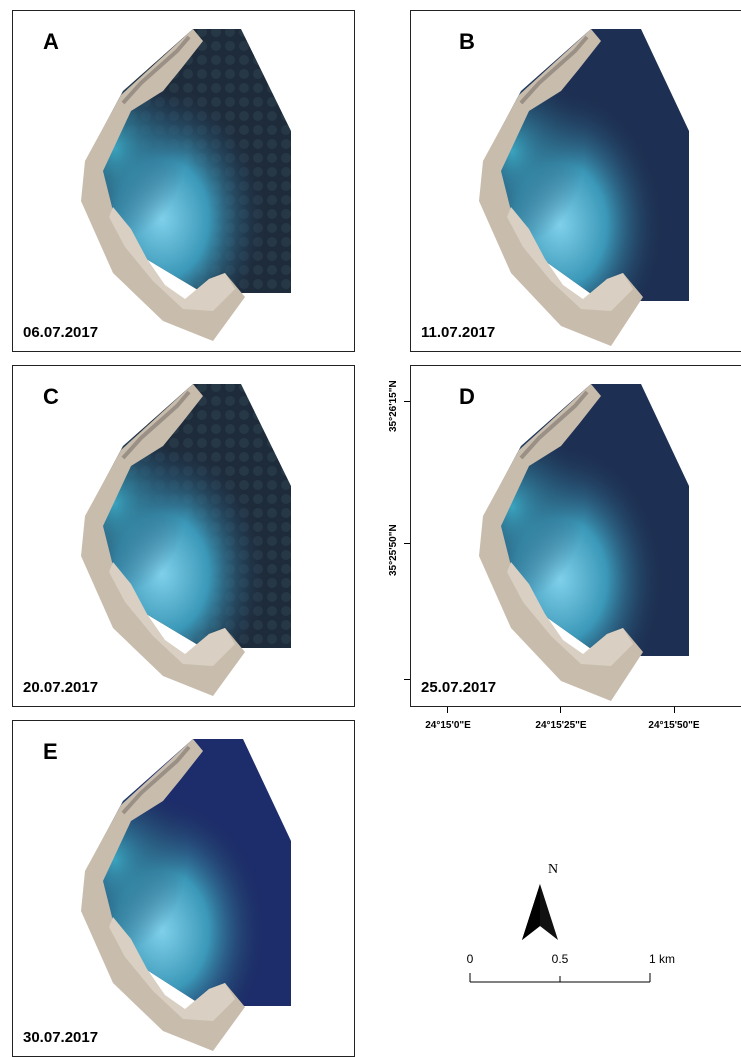 Image resolution: width=741 pixels, height=1057 pixels. Describe the element at coordinates (470, 959) in the screenshot. I see `scale-label-0: 0` at that location.